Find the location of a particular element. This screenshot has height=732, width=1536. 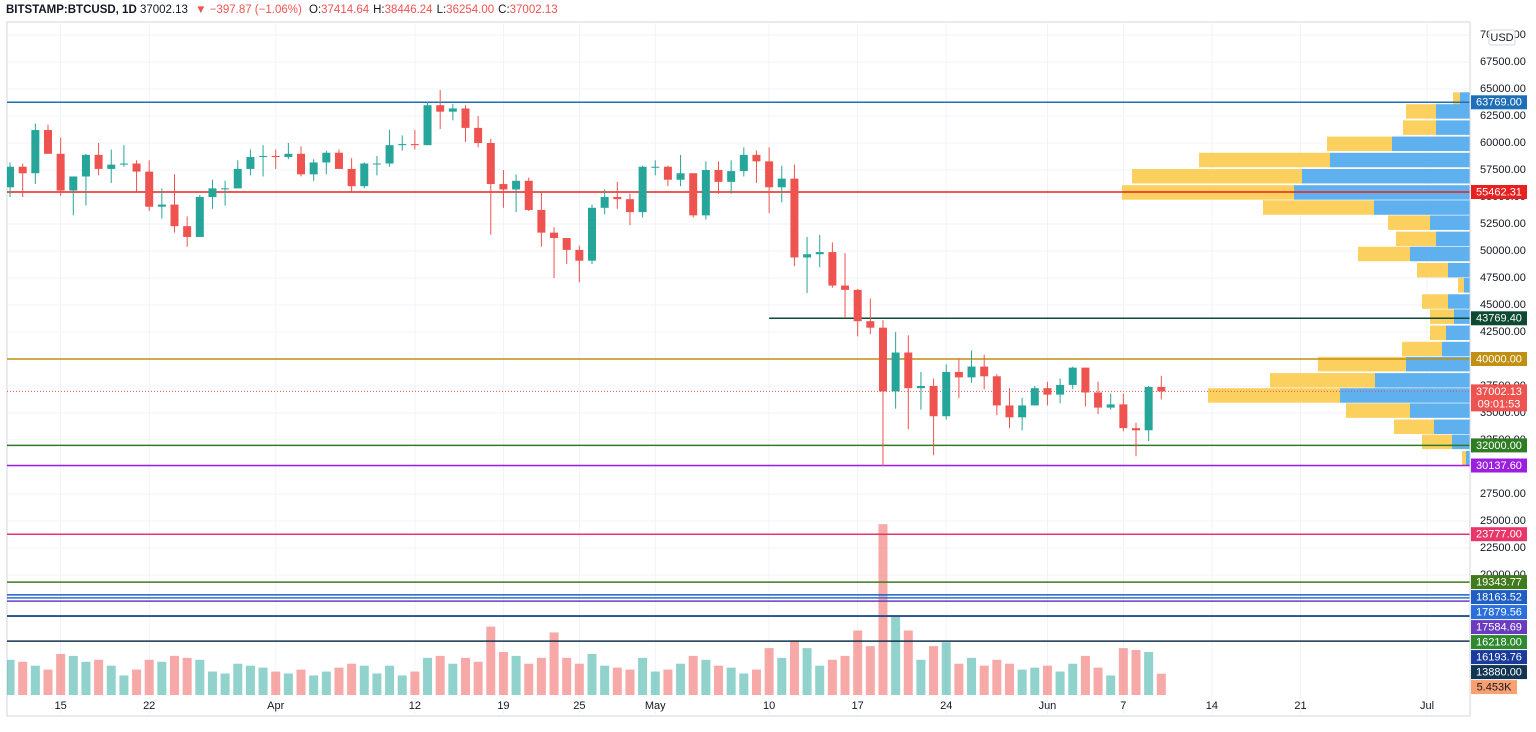

y-tick-label: 27500.00 is located at coordinates (1503, 494).